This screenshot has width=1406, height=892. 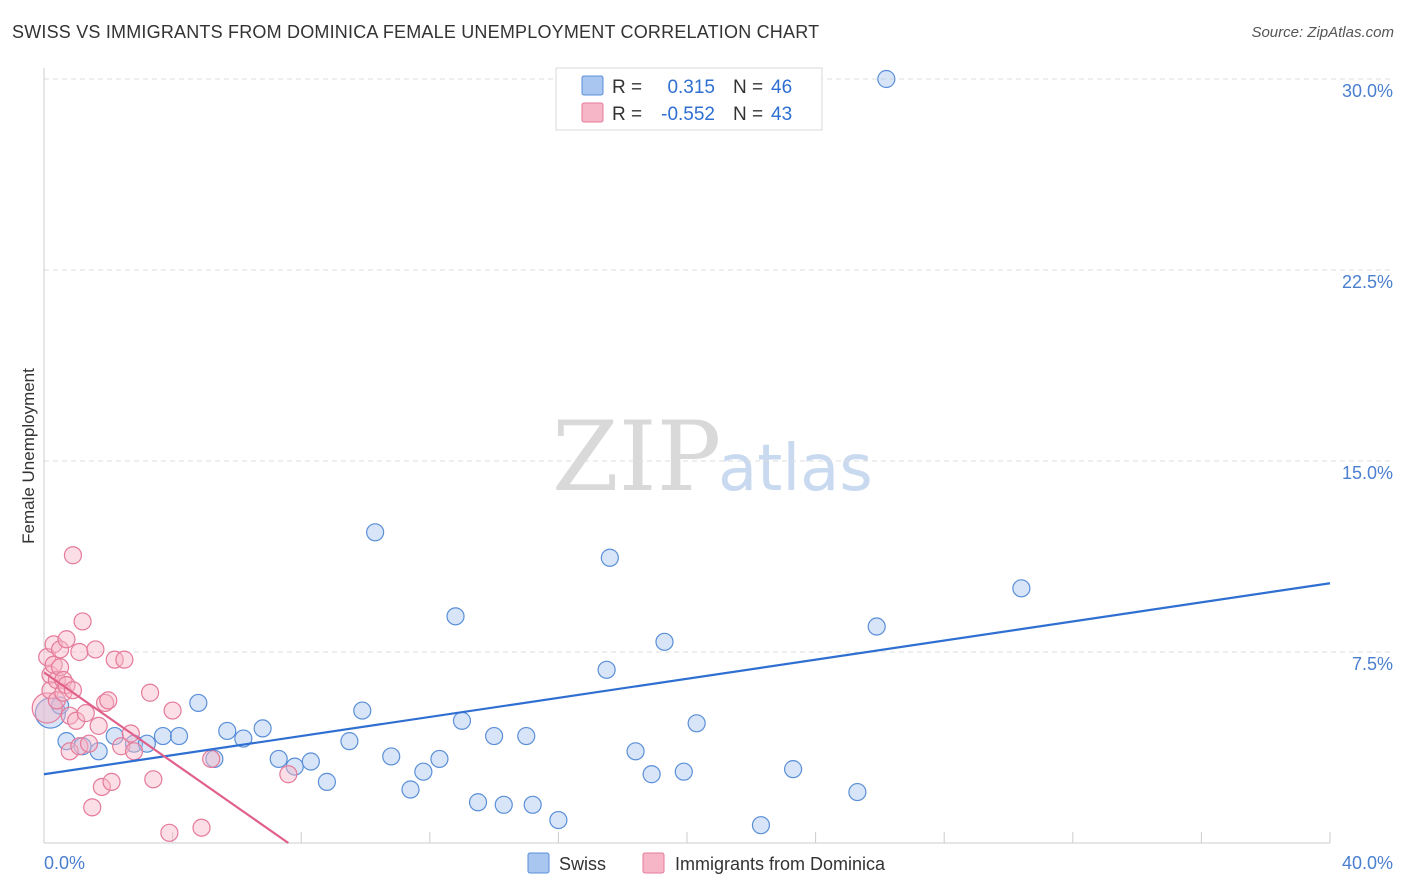 I want to click on bottom-legend-dominica-label: Immigrants from Dominica, so click(x=780, y=864).